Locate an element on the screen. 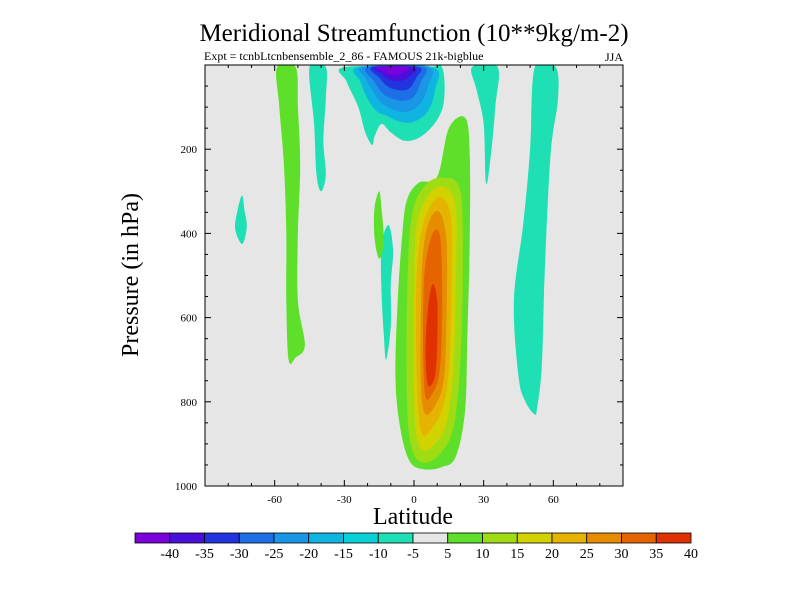 The image size is (800, 600). colorbar-label: 40 is located at coordinates (691, 554).